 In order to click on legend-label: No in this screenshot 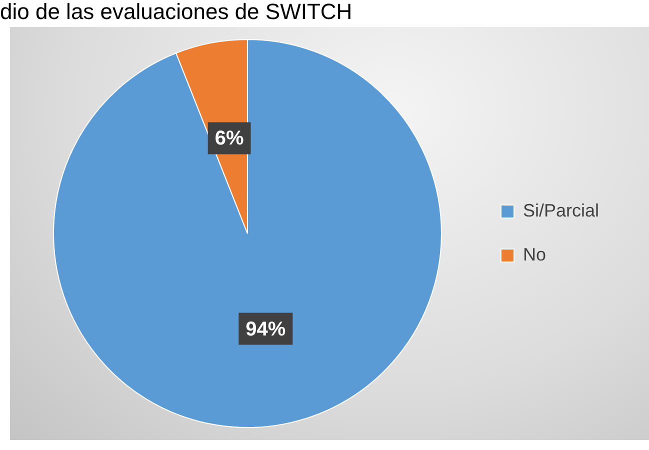, I will do `click(534, 254)`.